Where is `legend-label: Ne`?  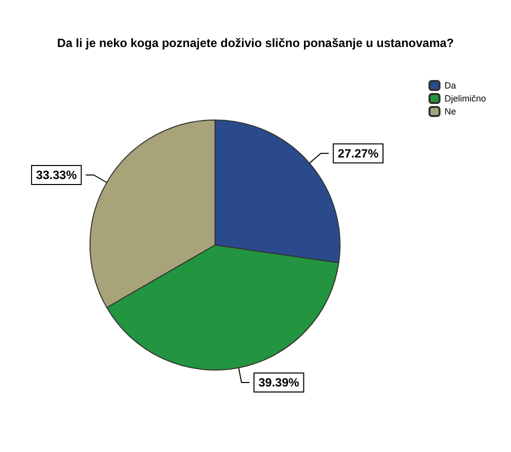 legend-label: Ne is located at coordinates (450, 111).